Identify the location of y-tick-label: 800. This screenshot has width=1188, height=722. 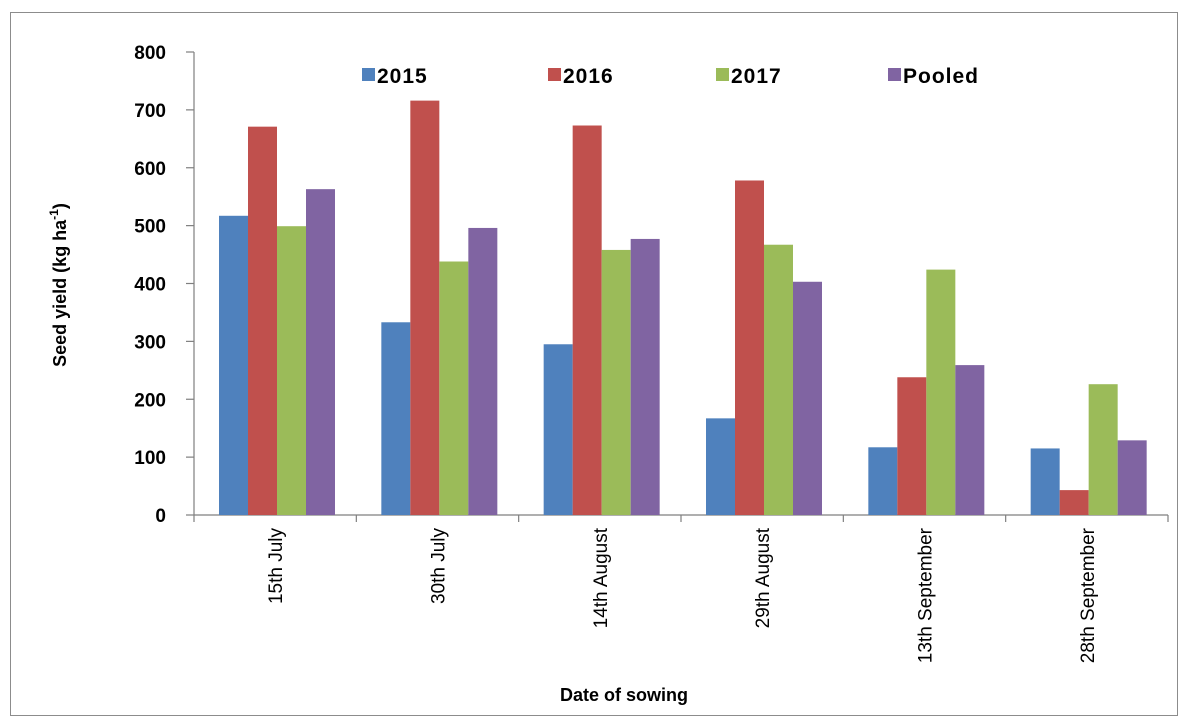
(150, 53).